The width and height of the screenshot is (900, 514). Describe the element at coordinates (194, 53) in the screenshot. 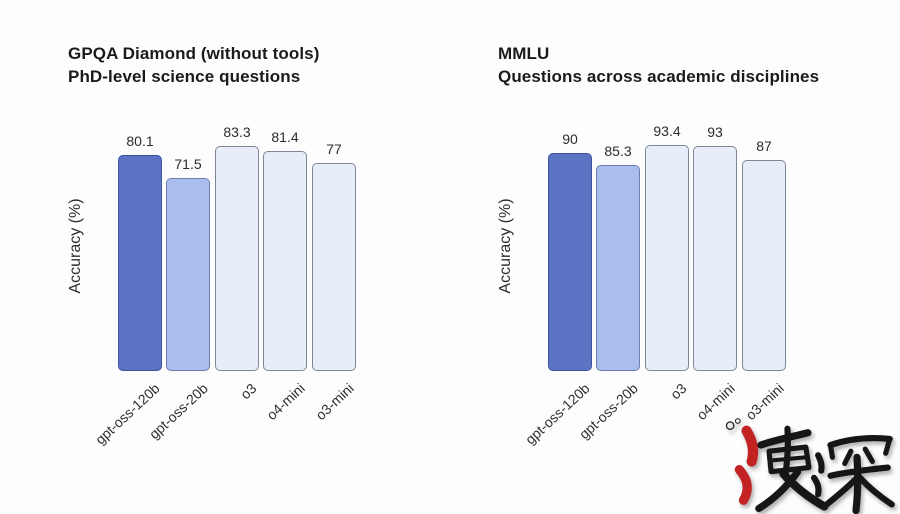

I see `chart-title-line1: GPQA Diamond (without tools)` at that location.